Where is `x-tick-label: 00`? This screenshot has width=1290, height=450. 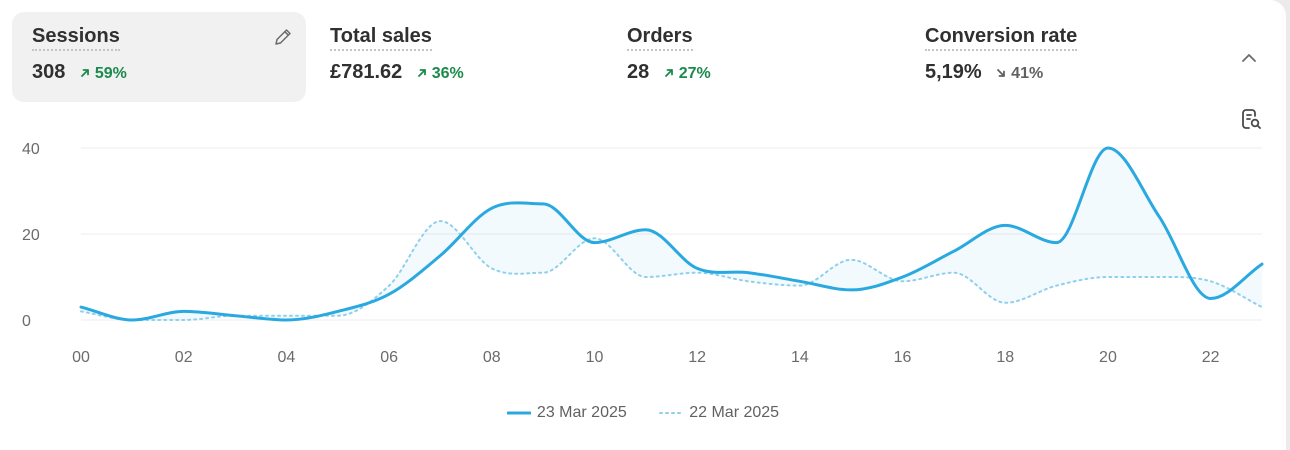 x-tick-label: 00 is located at coordinates (81, 357).